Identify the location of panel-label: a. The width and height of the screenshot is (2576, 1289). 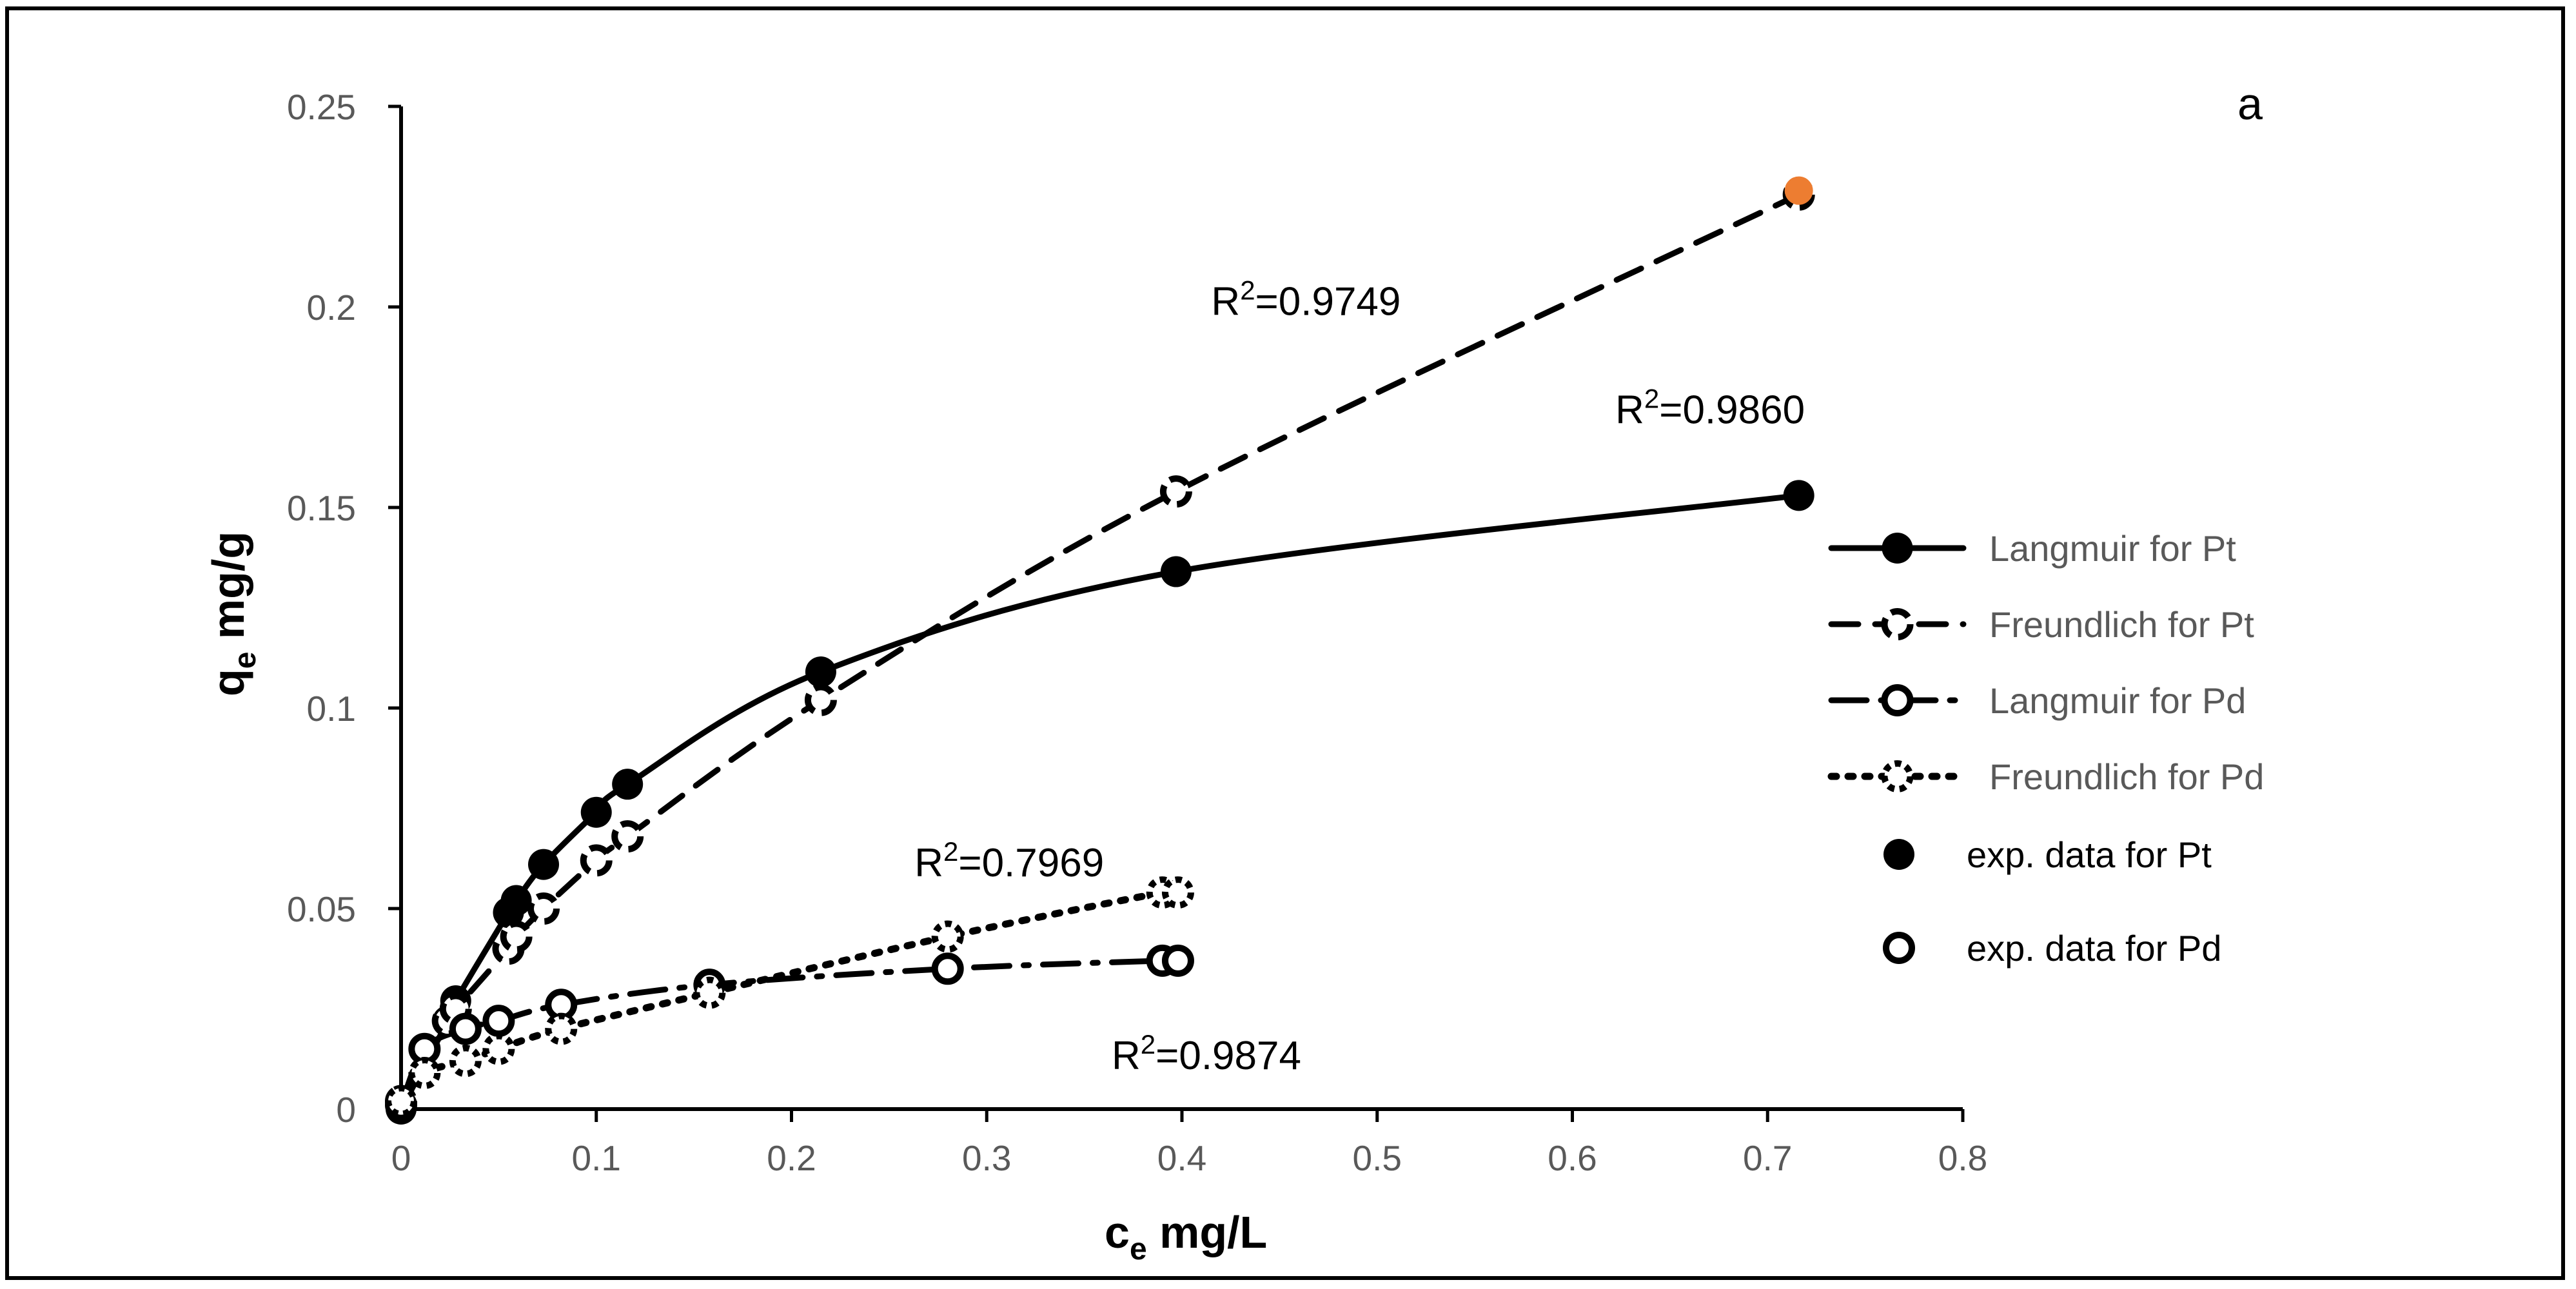
(2250, 104).